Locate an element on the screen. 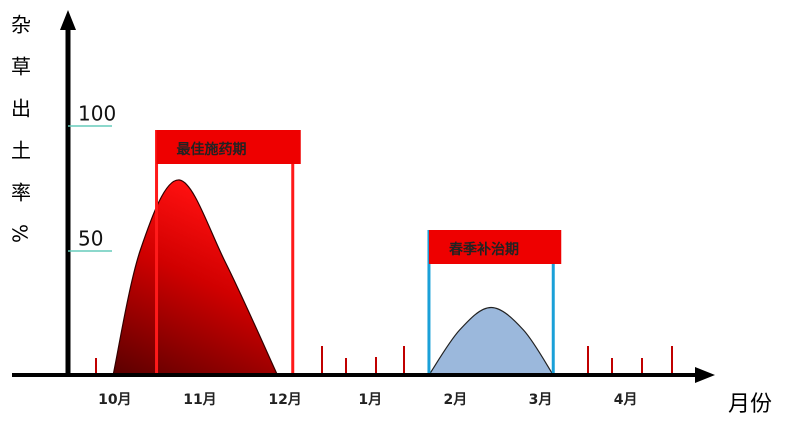 Image resolution: width=790 pixels, height=439 pixels. x-tick-label: 2月 is located at coordinates (455, 400).